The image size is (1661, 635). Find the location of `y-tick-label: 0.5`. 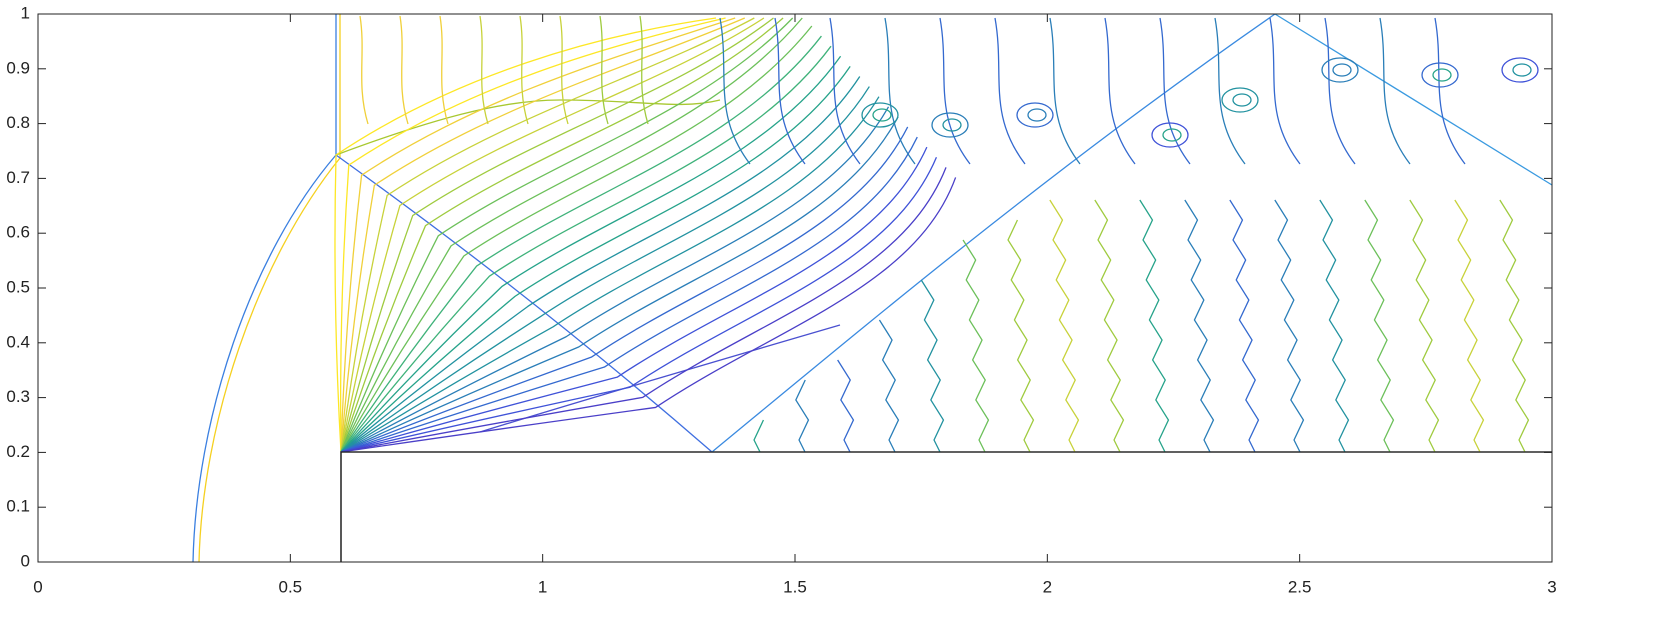

y-tick-label: 0.5 is located at coordinates (18, 286).